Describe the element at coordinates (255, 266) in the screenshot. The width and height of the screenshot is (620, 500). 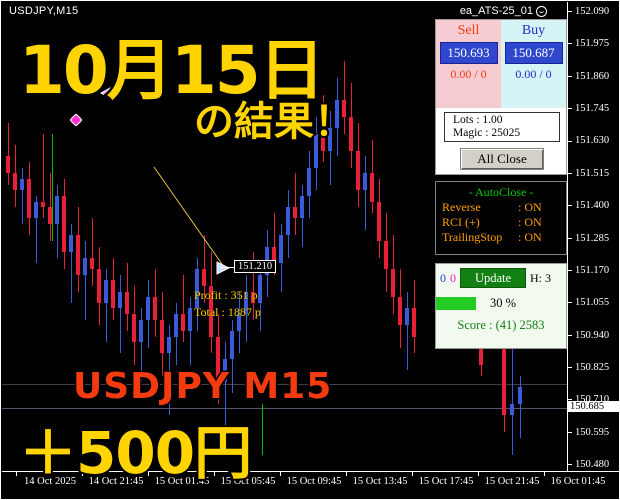
I see `price-tag-label: 151.210` at that location.